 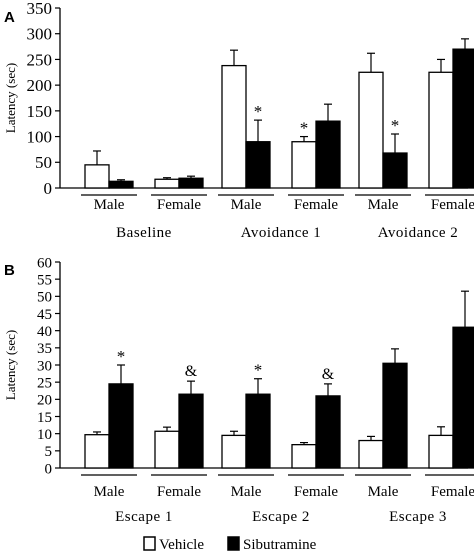 What do you see at coordinates (44, 435) in the screenshot?
I see `y-tick-label: 10` at bounding box center [44, 435].